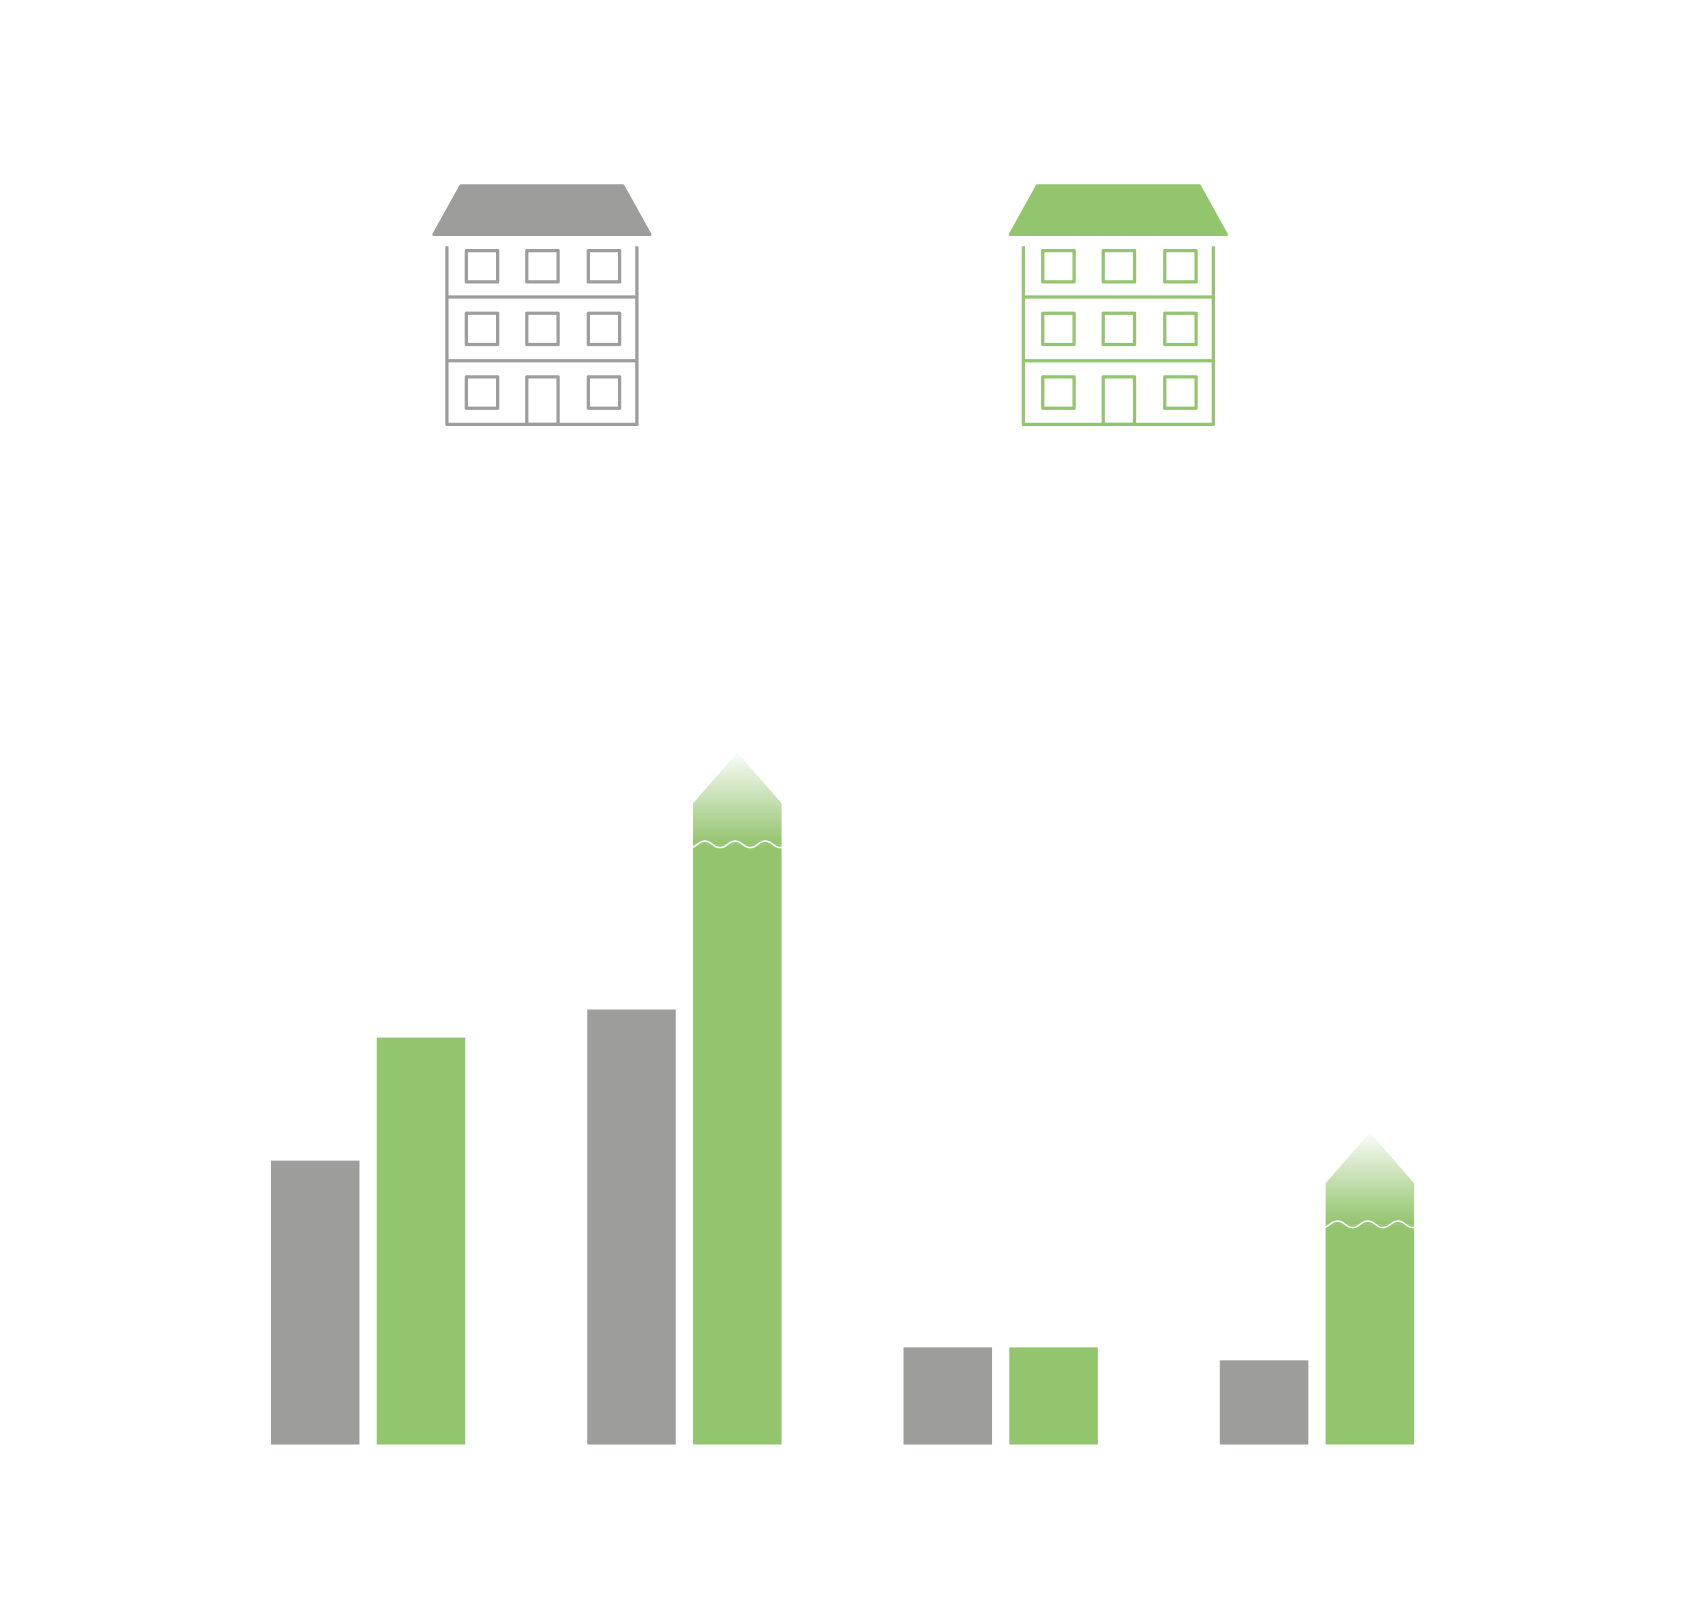 This screenshot has height=1598, width=1684. What do you see at coordinates (542, 305) in the screenshot?
I see `building-icon-gray` at bounding box center [542, 305].